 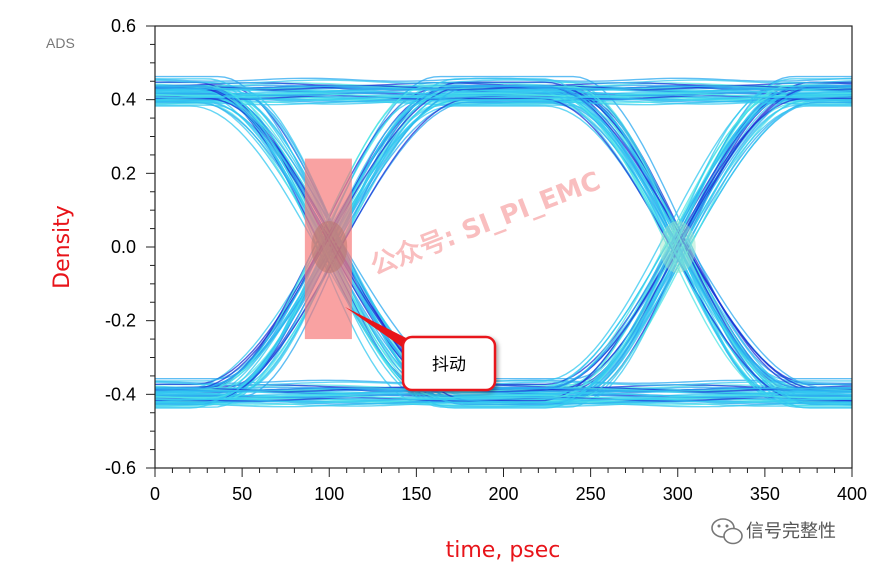 I want to click on x-axis-tick-labels: 0 50 100 150 200 250 300 350 400, so click(x=508, y=494).